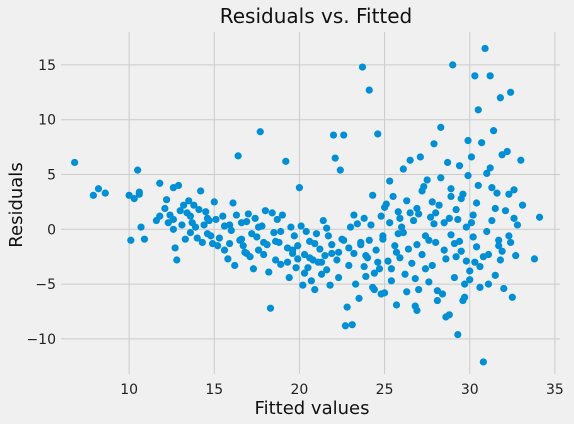 Image resolution: width=574 pixels, height=424 pixels. I want to click on y-axis-title: Residuals, so click(16, 204).